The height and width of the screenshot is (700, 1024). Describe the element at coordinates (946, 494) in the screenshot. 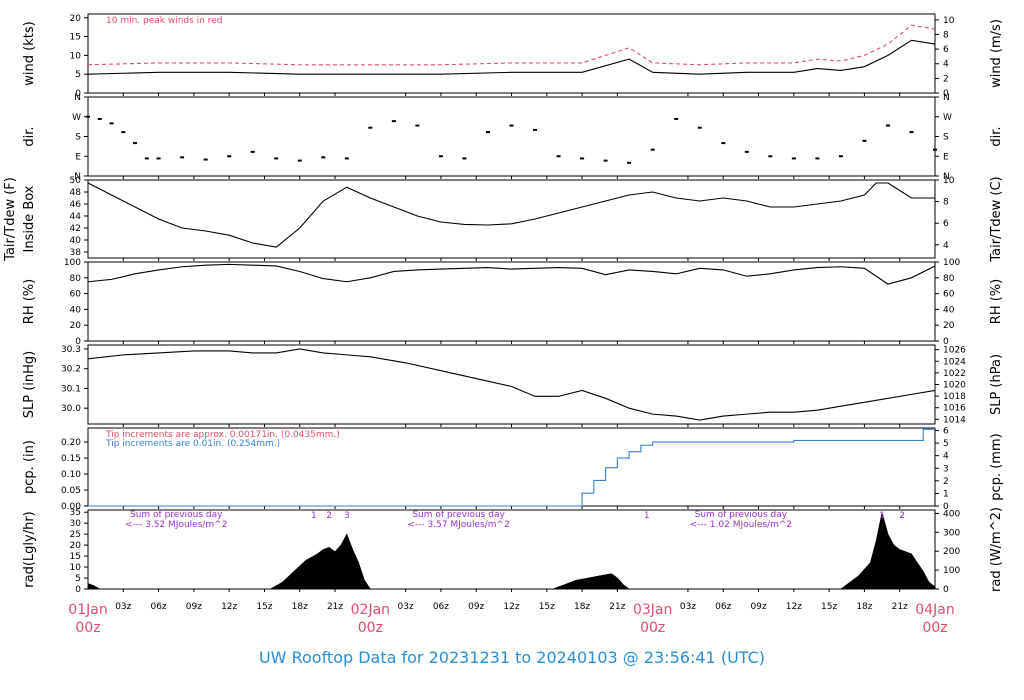

I see `pcp-ytick-right-label: 1` at that location.